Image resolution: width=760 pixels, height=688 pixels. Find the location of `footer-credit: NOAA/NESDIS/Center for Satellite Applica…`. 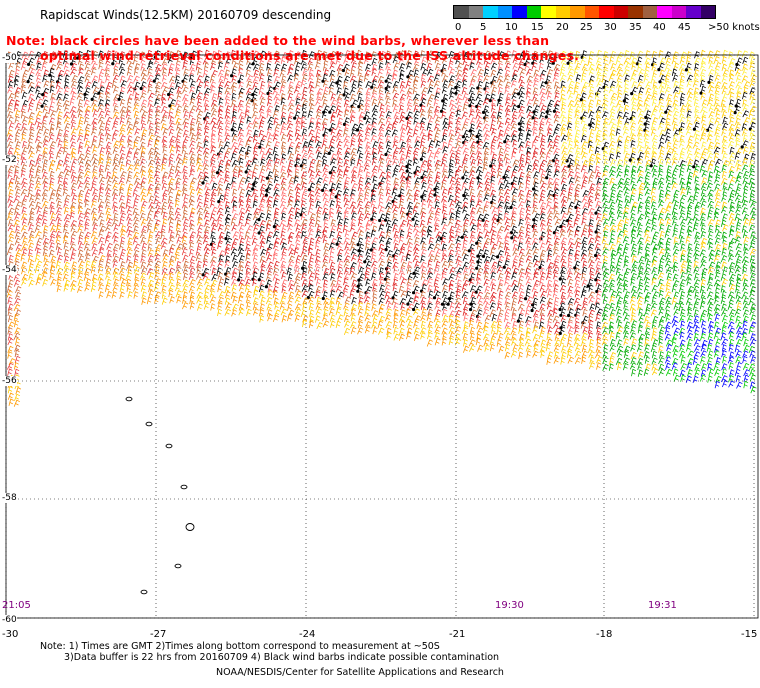

footer-credit: NOAA/NESDIS/Center for Satellite Applica… is located at coordinates (360, 672).